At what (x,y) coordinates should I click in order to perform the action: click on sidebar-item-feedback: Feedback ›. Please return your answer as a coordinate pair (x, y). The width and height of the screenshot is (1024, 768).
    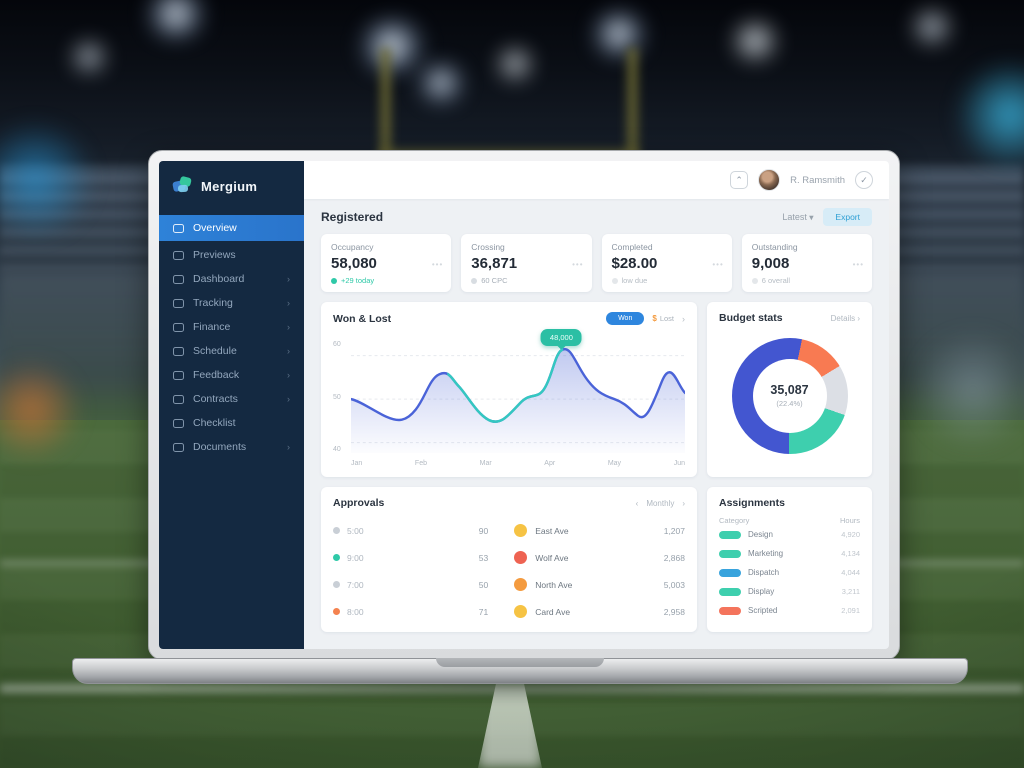
    Looking at the image, I should click on (231, 375).